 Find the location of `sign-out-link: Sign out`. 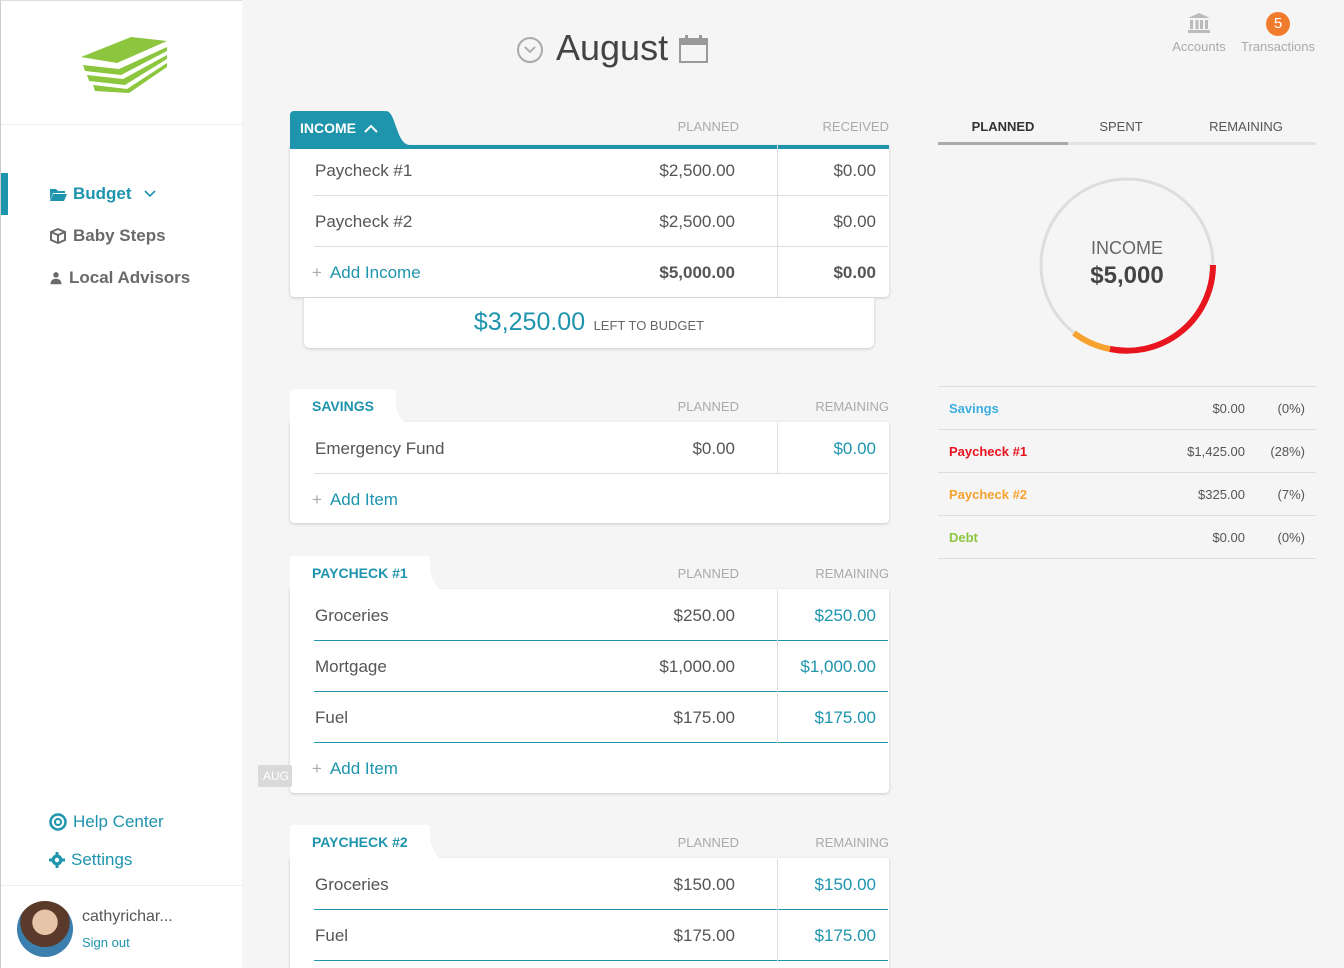

sign-out-link: Sign out is located at coordinates (106, 942).